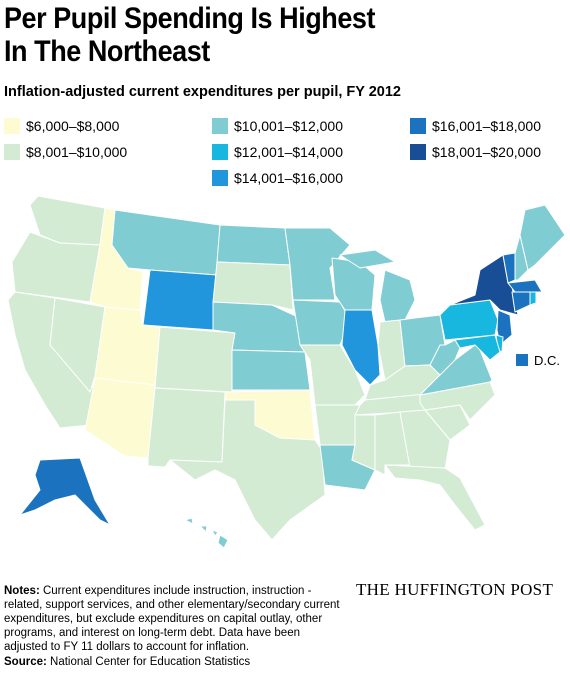 The height and width of the screenshot is (689, 570). I want to click on legend-label: $10,001–$12,000, so click(288, 126).